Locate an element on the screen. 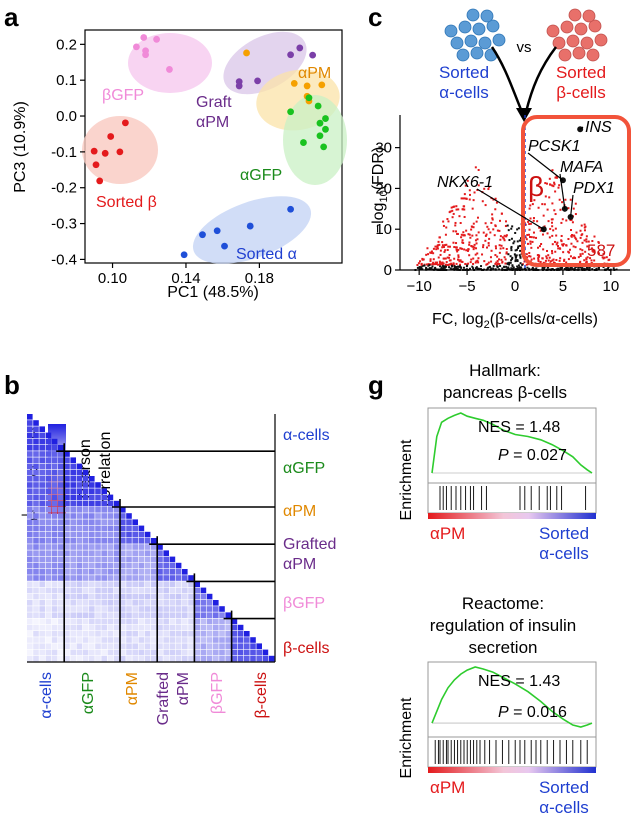 This screenshot has height=826, width=634. gsea1-right-label-1: Sorted is located at coordinates (564, 533).